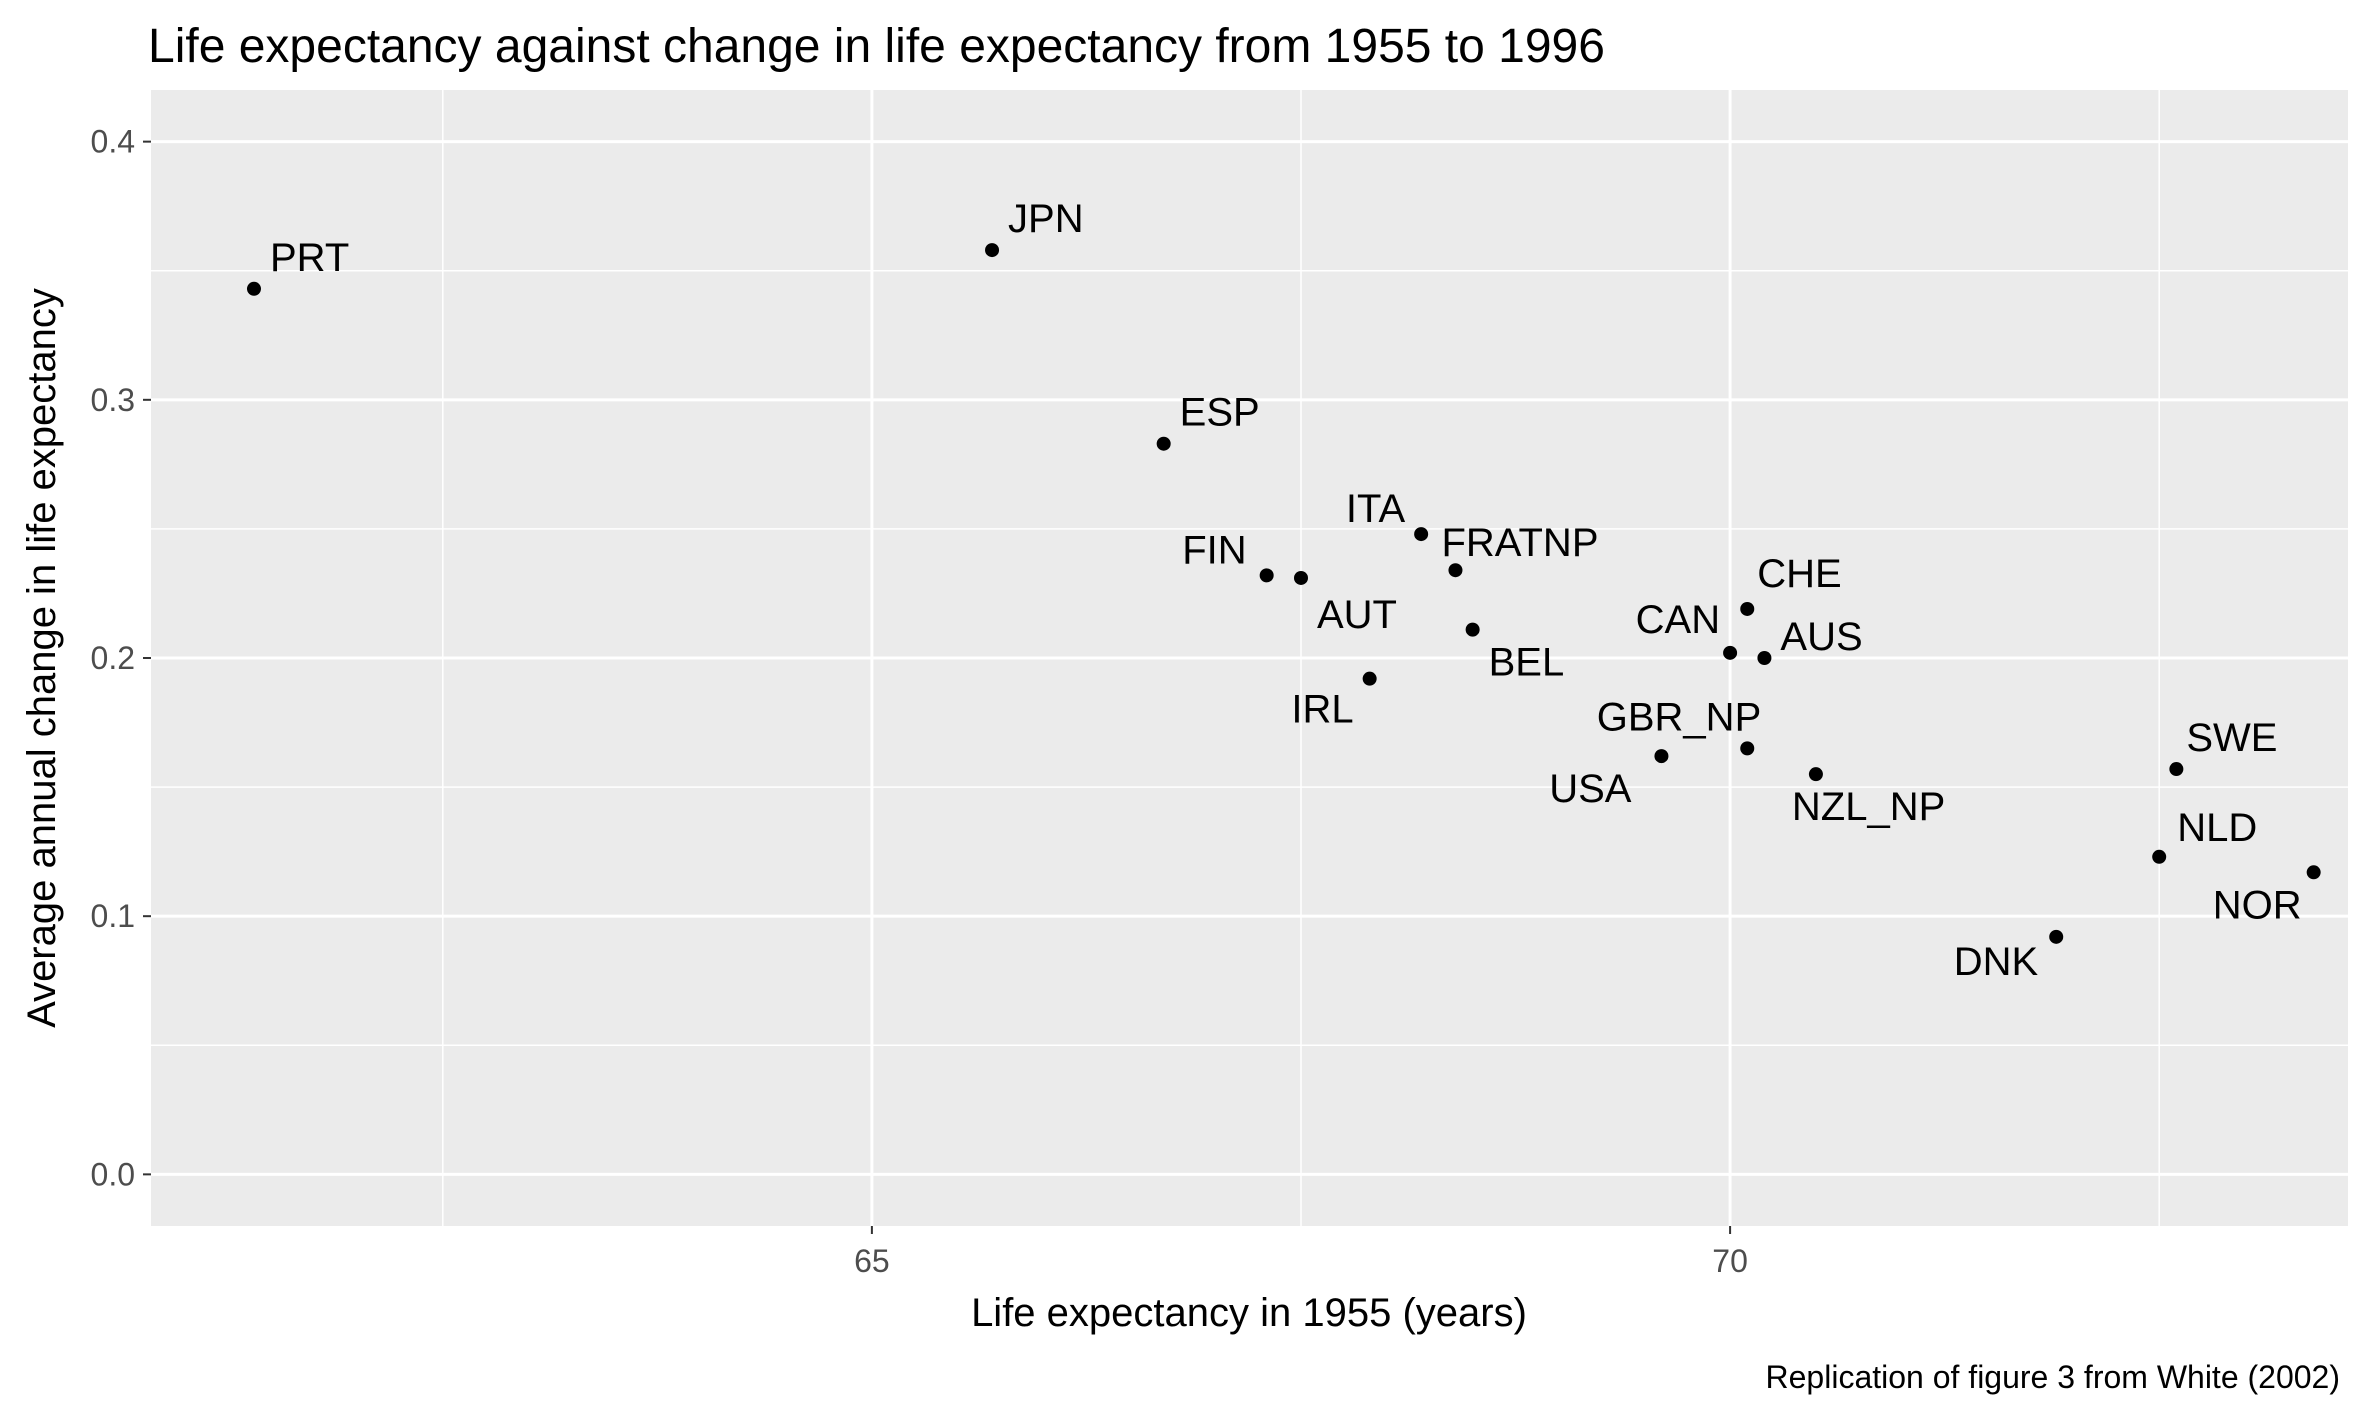  Describe the element at coordinates (1678, 620) in the screenshot. I see `data-label: CAN` at that location.